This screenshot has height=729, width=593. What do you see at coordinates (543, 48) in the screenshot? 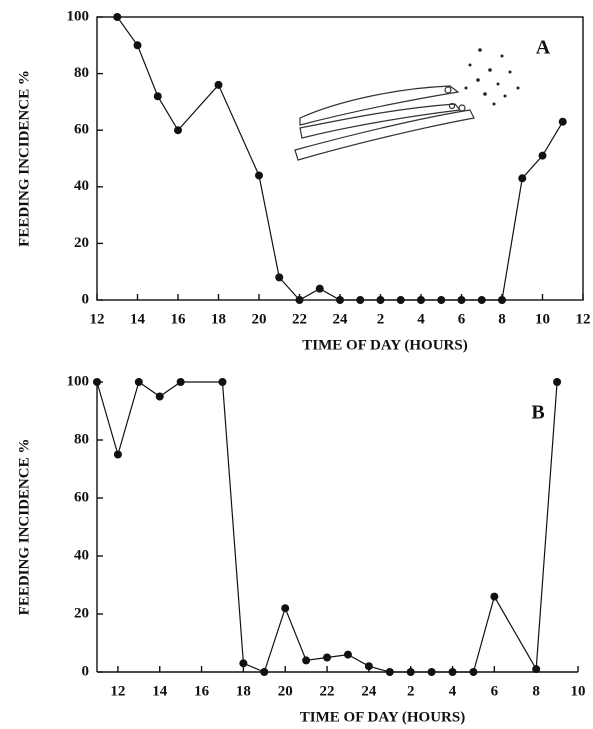
I see `panel-label: A` at bounding box center [543, 48].